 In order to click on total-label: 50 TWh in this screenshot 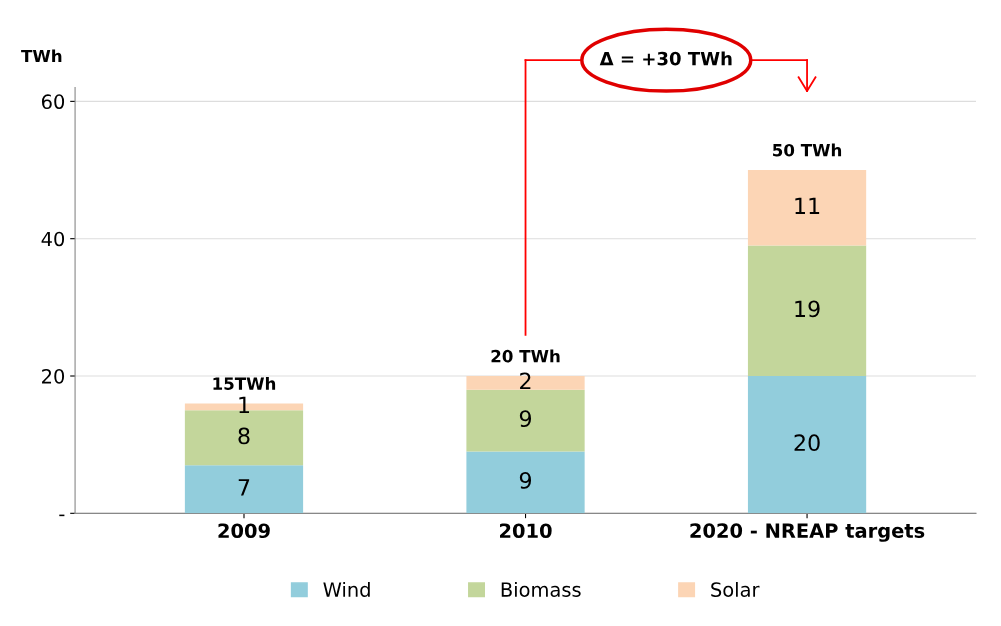, I will do `click(807, 150)`.